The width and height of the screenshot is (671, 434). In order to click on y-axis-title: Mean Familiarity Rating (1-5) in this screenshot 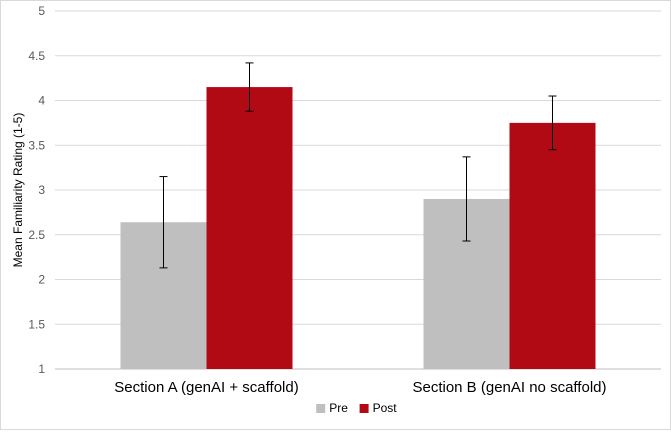, I will do `click(18, 190)`.